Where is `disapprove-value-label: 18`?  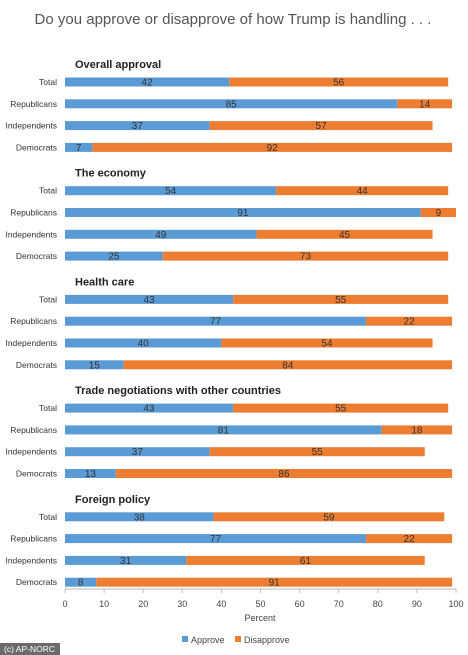
disapprove-value-label: 18 is located at coordinates (417, 430).